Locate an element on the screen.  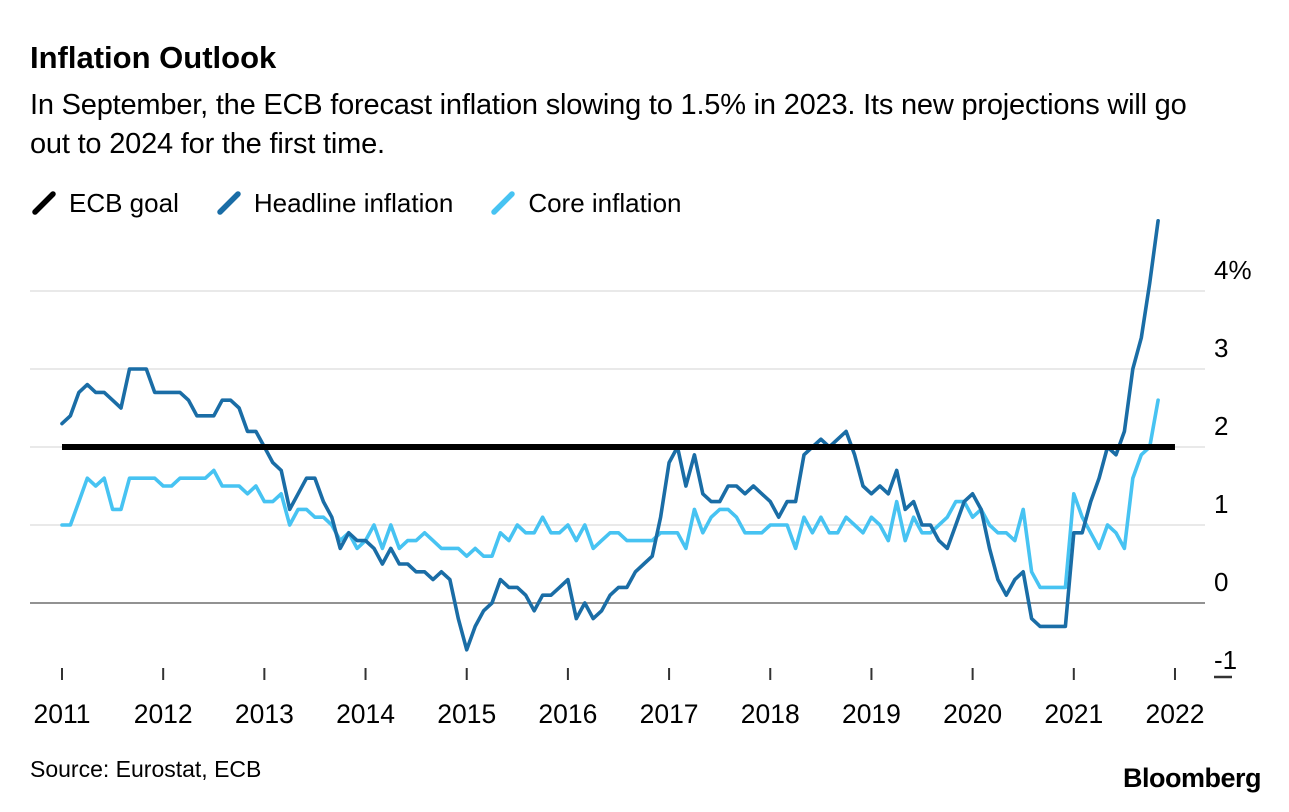
y-axis-label: 0 is located at coordinates (1221, 582).